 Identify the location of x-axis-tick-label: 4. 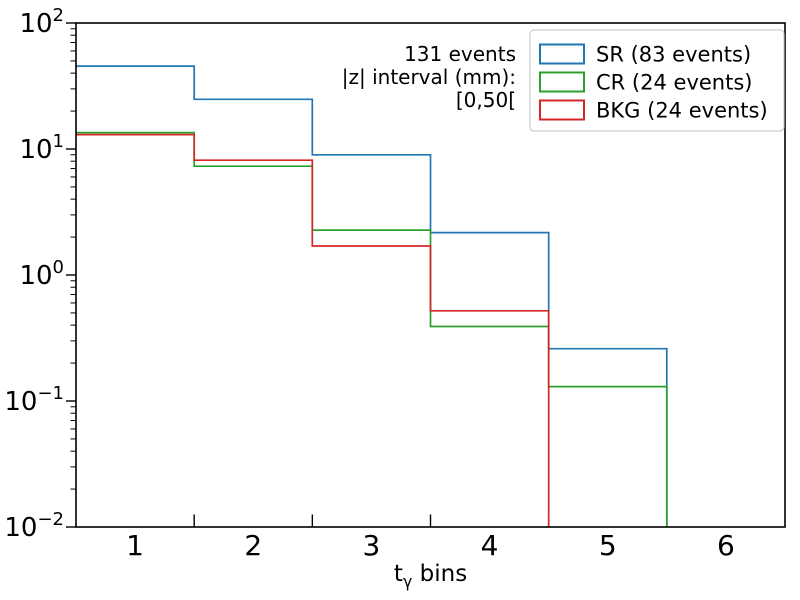
(490, 545).